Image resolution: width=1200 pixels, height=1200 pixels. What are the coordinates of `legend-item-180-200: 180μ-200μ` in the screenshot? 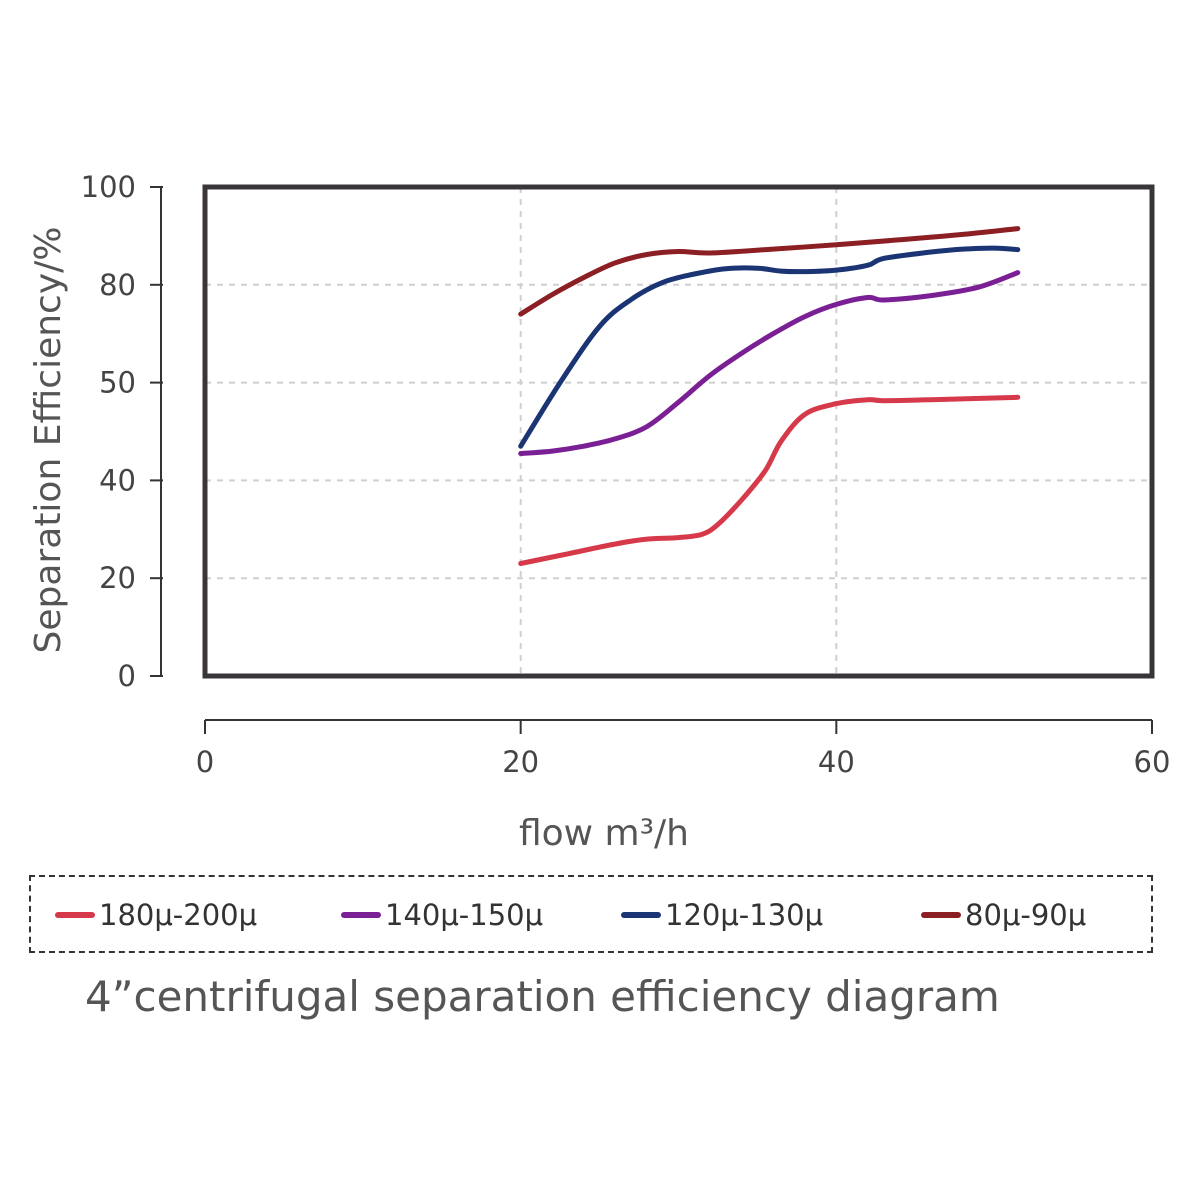 It's located at (156, 915).